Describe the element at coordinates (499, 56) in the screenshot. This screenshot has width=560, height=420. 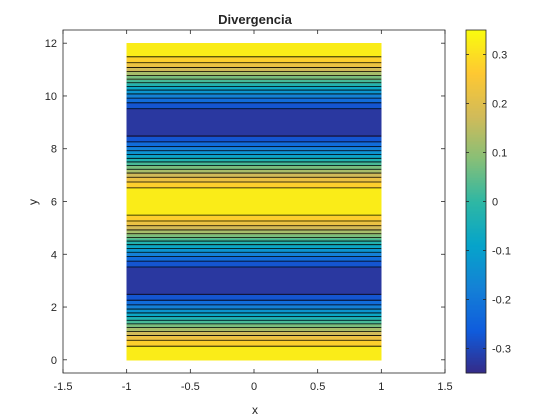
I see `colorbar-tick-label: 0.3` at that location.